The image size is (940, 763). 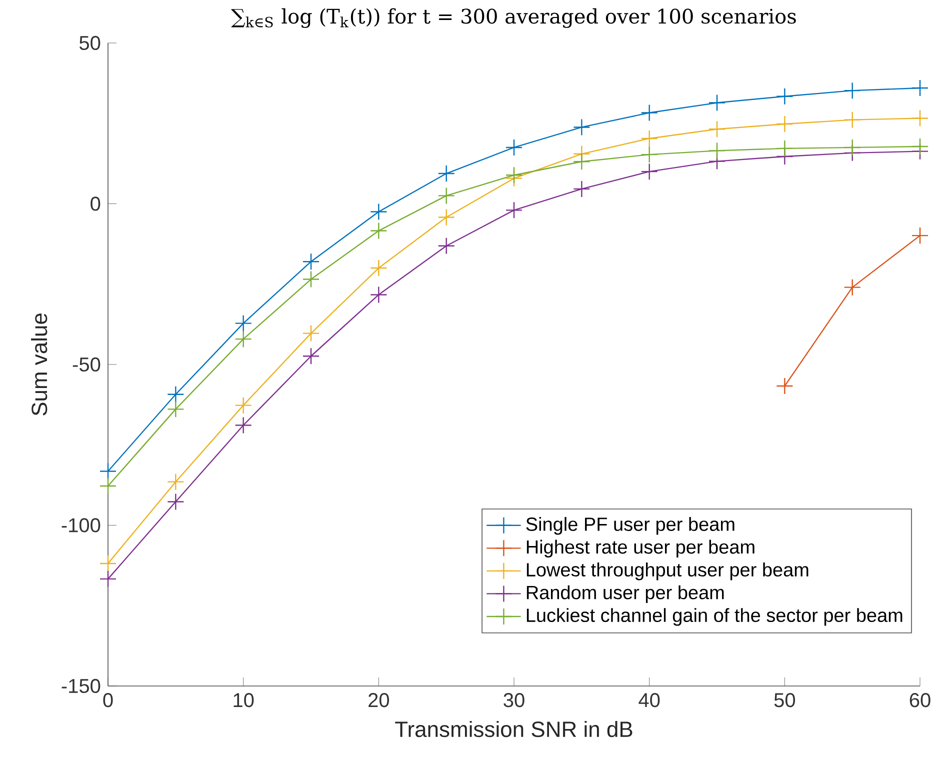 I want to click on x-tick-label: 50, so click(x=785, y=700).